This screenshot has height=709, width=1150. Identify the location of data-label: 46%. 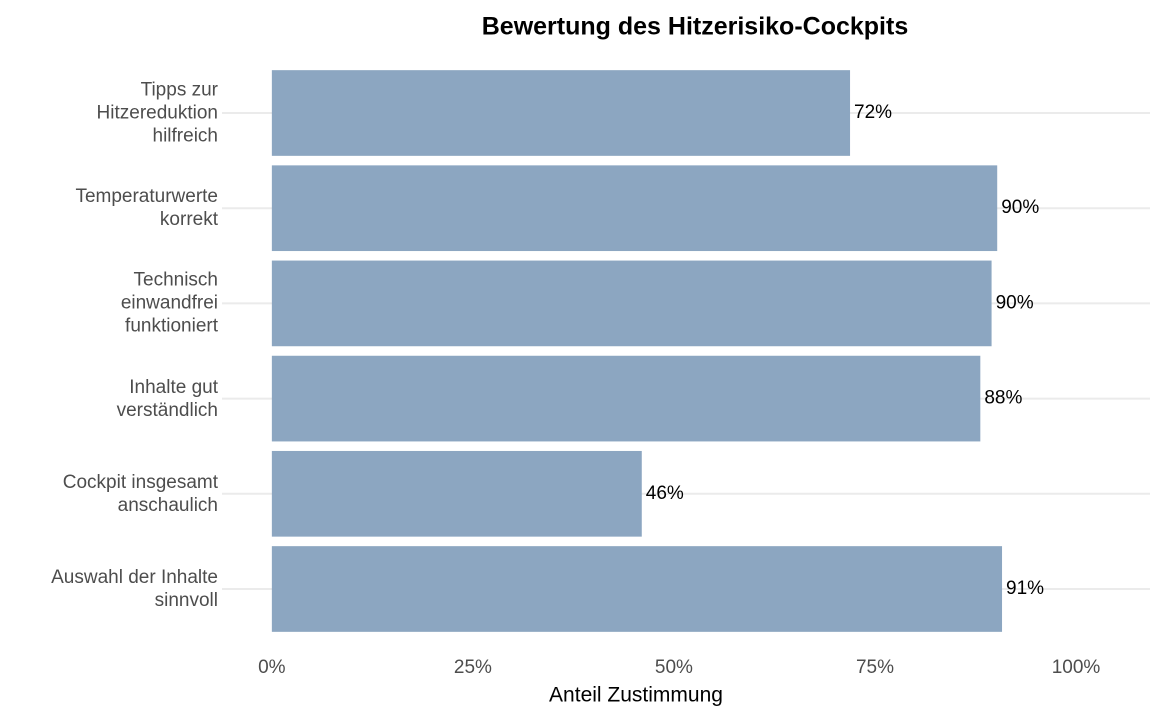
(665, 493).